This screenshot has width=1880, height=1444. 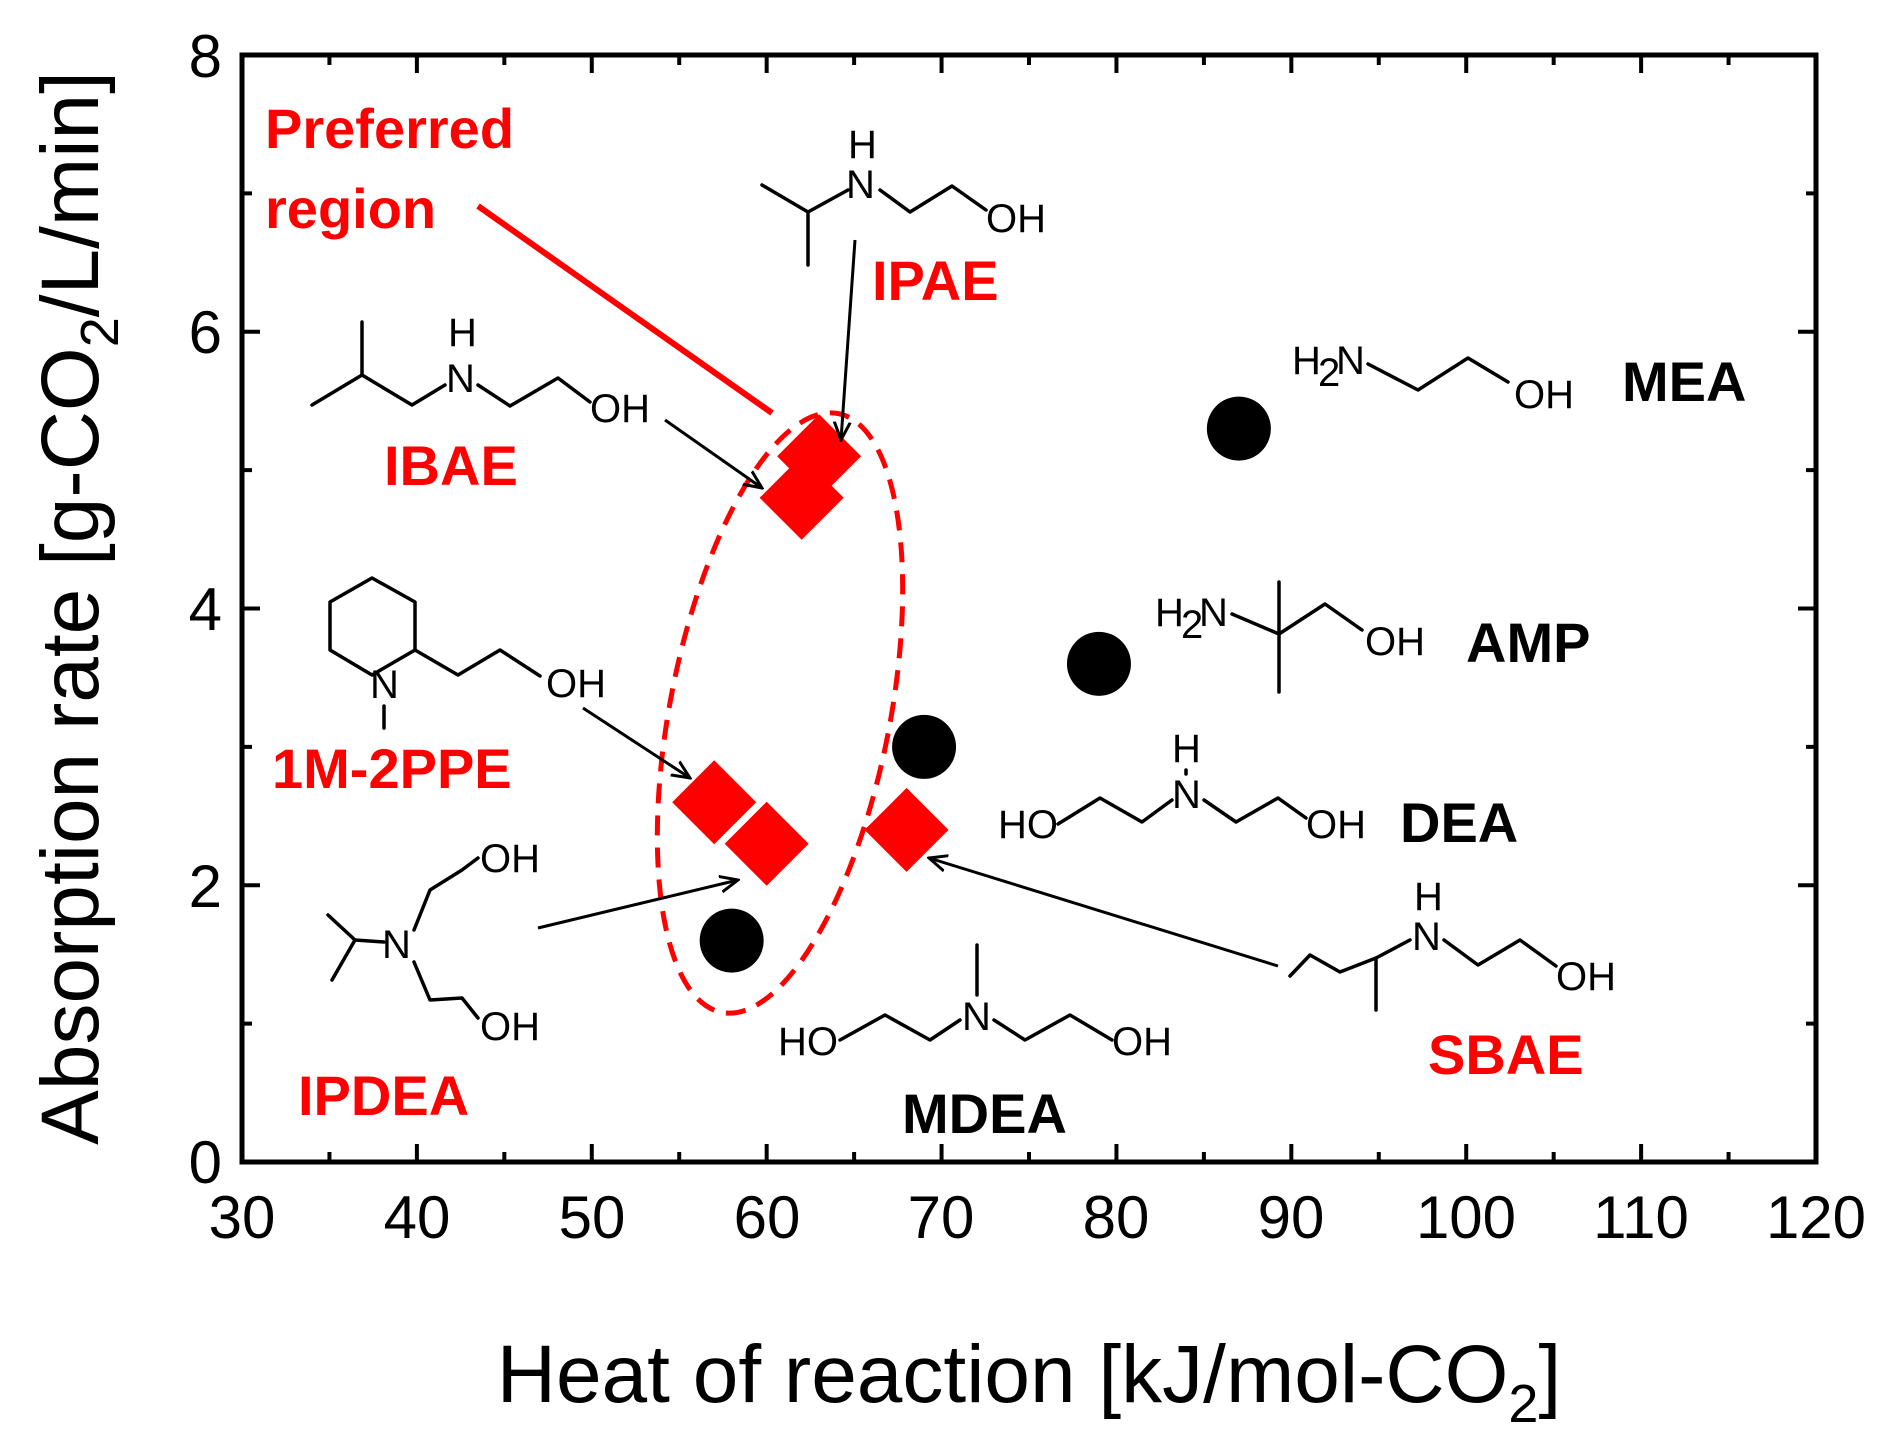 What do you see at coordinates (1116, 1217) in the screenshot?
I see `x-tick-label: 80` at bounding box center [1116, 1217].